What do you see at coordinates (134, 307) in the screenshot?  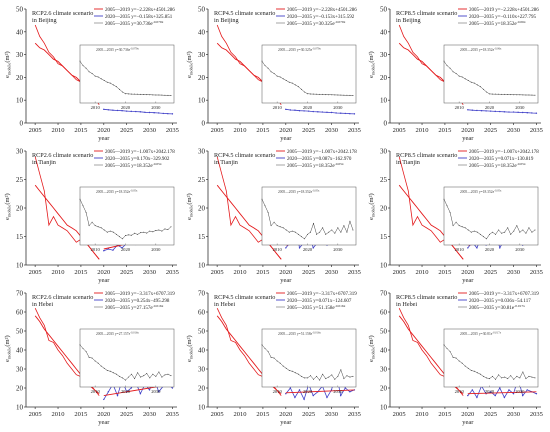 I see `legend-entry: 2005—2035 y=27.157e-0.016x` at bounding box center [134, 307].